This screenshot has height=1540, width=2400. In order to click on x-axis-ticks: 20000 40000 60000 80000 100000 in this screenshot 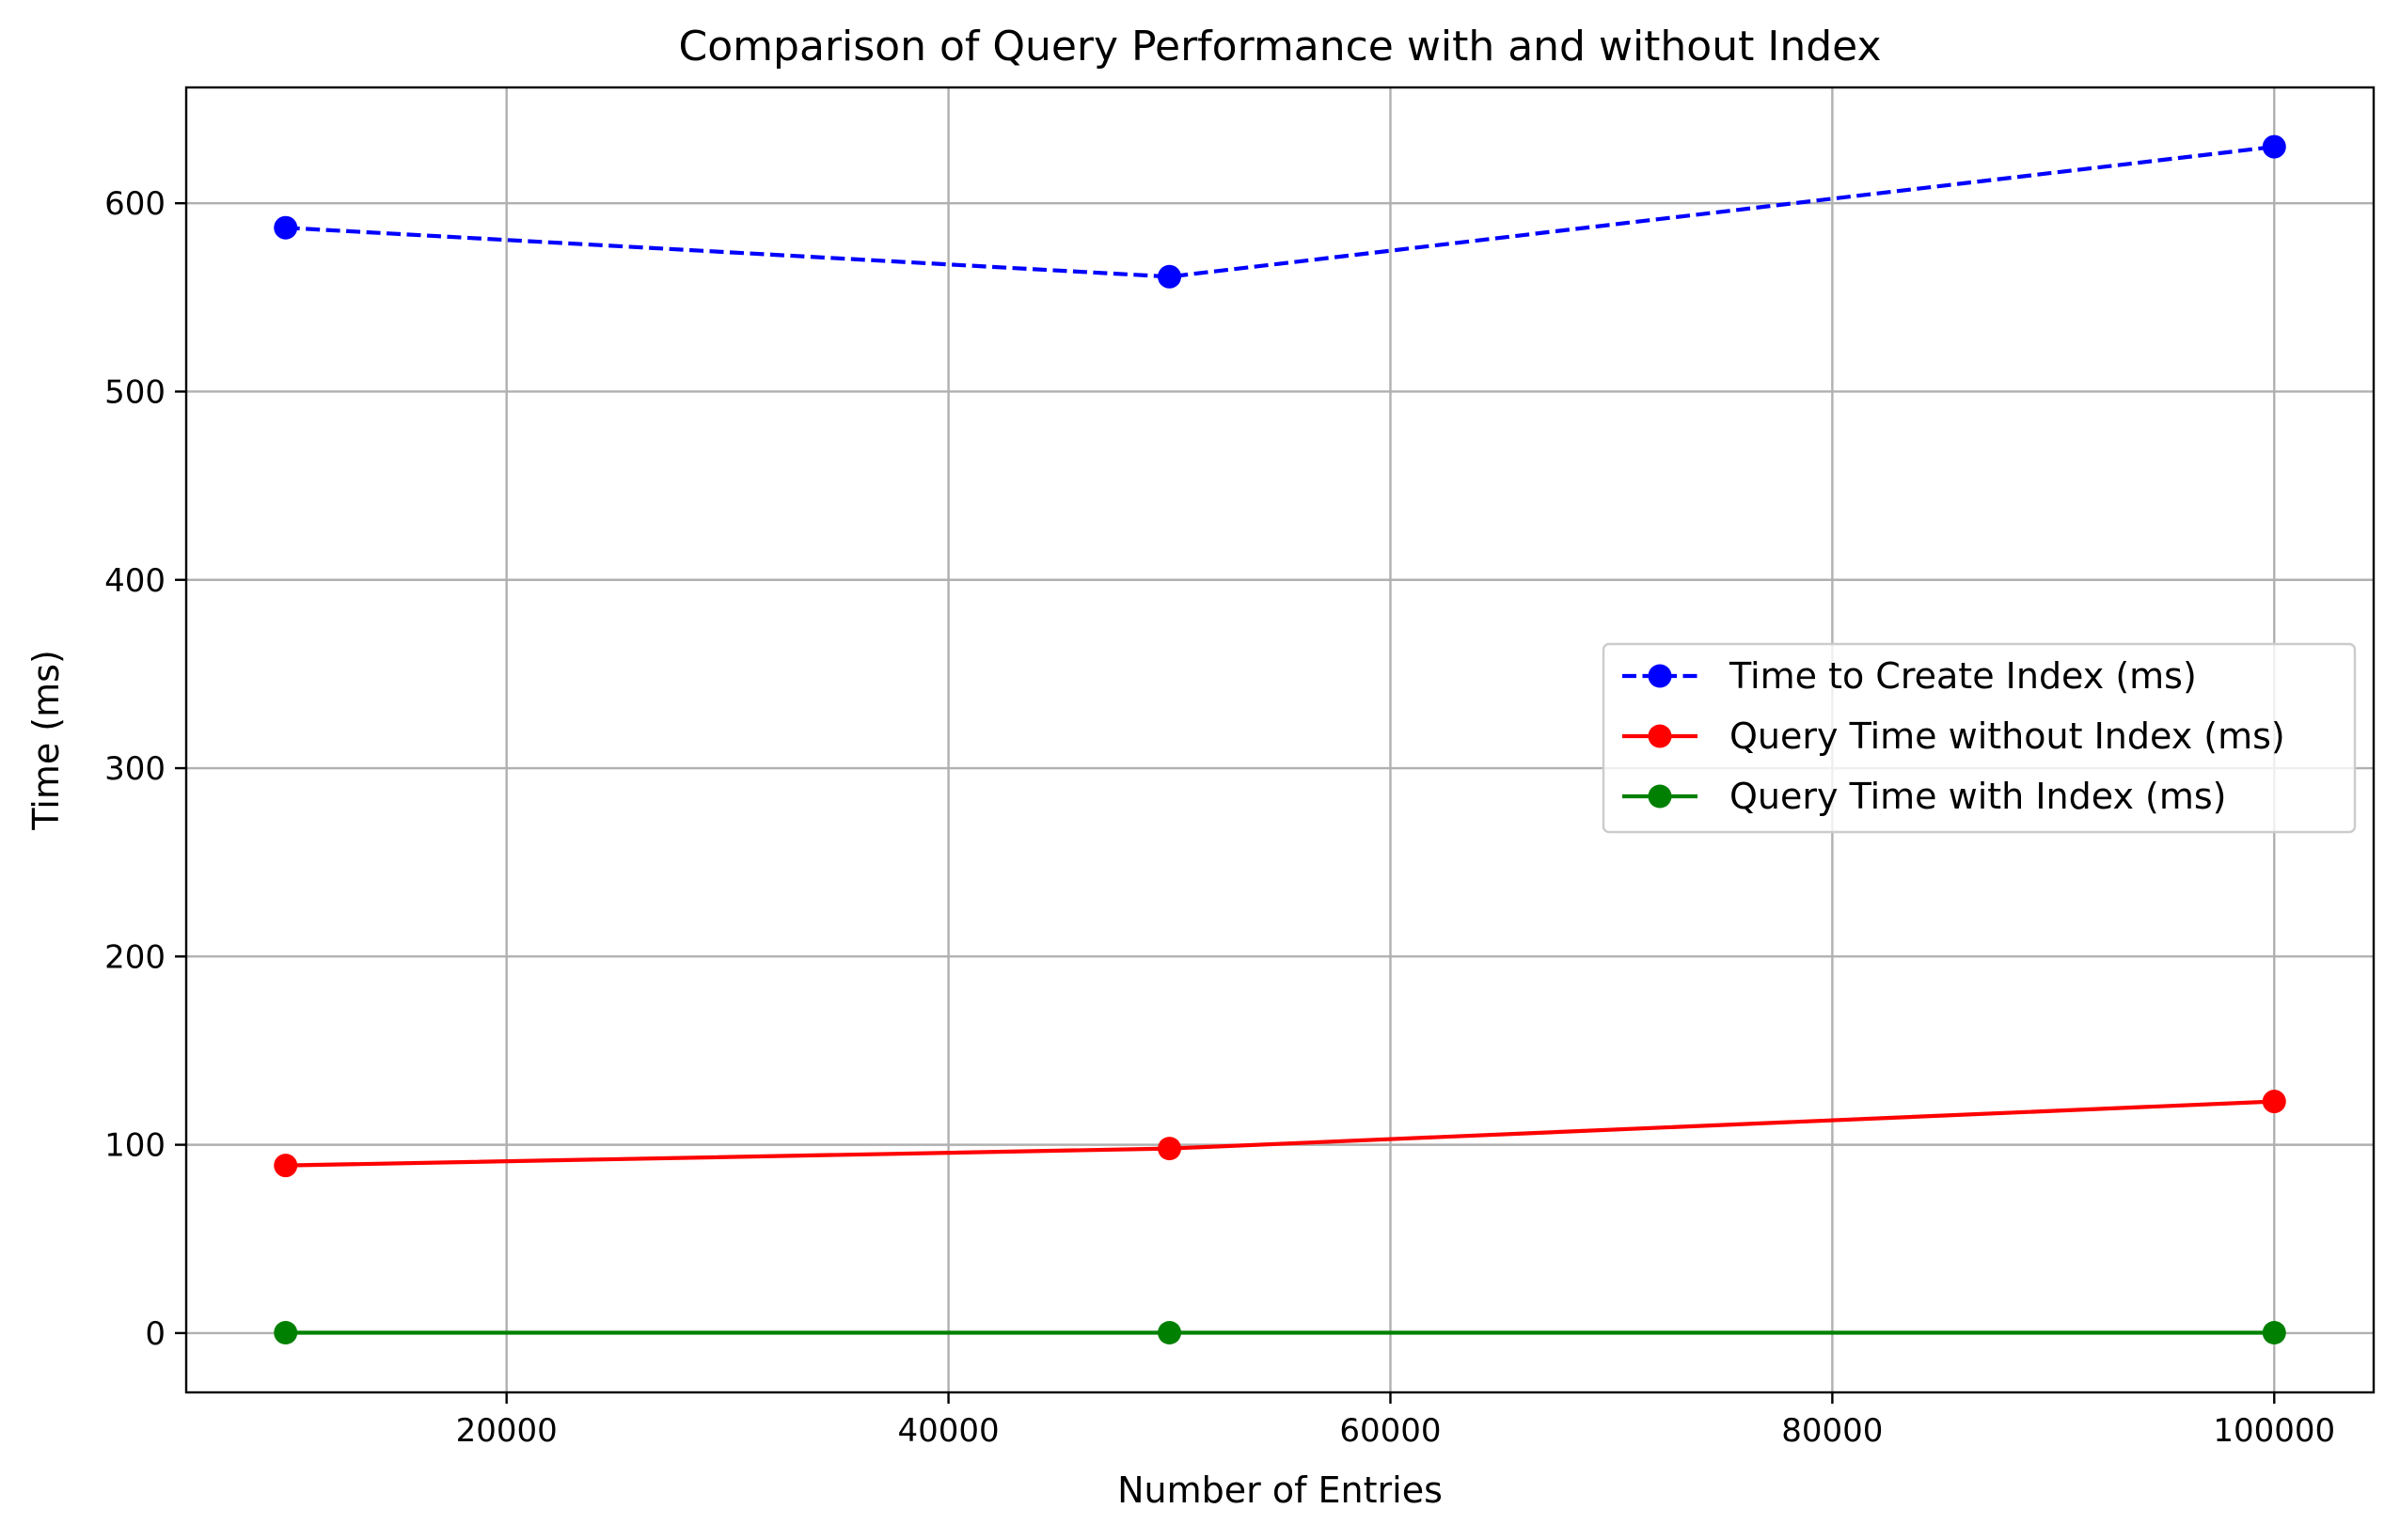, I will do `click(1395, 1421)`.